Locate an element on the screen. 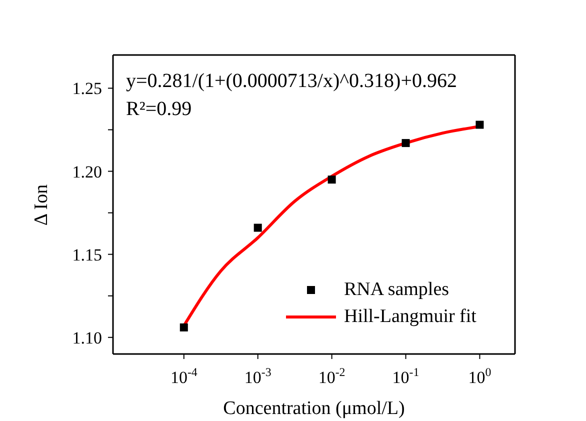  x-tick-label: 10$^{-1}$ is located at coordinates (406, 376).